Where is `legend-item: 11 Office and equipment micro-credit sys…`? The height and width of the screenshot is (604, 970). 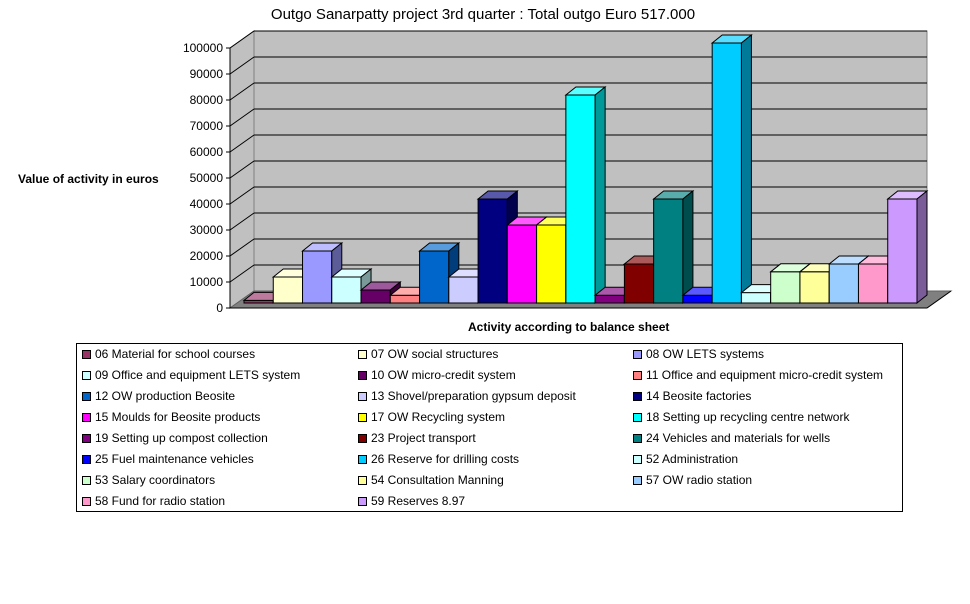 legend-item: 11 Office and equipment micro-credit sys… is located at coordinates (758, 375).